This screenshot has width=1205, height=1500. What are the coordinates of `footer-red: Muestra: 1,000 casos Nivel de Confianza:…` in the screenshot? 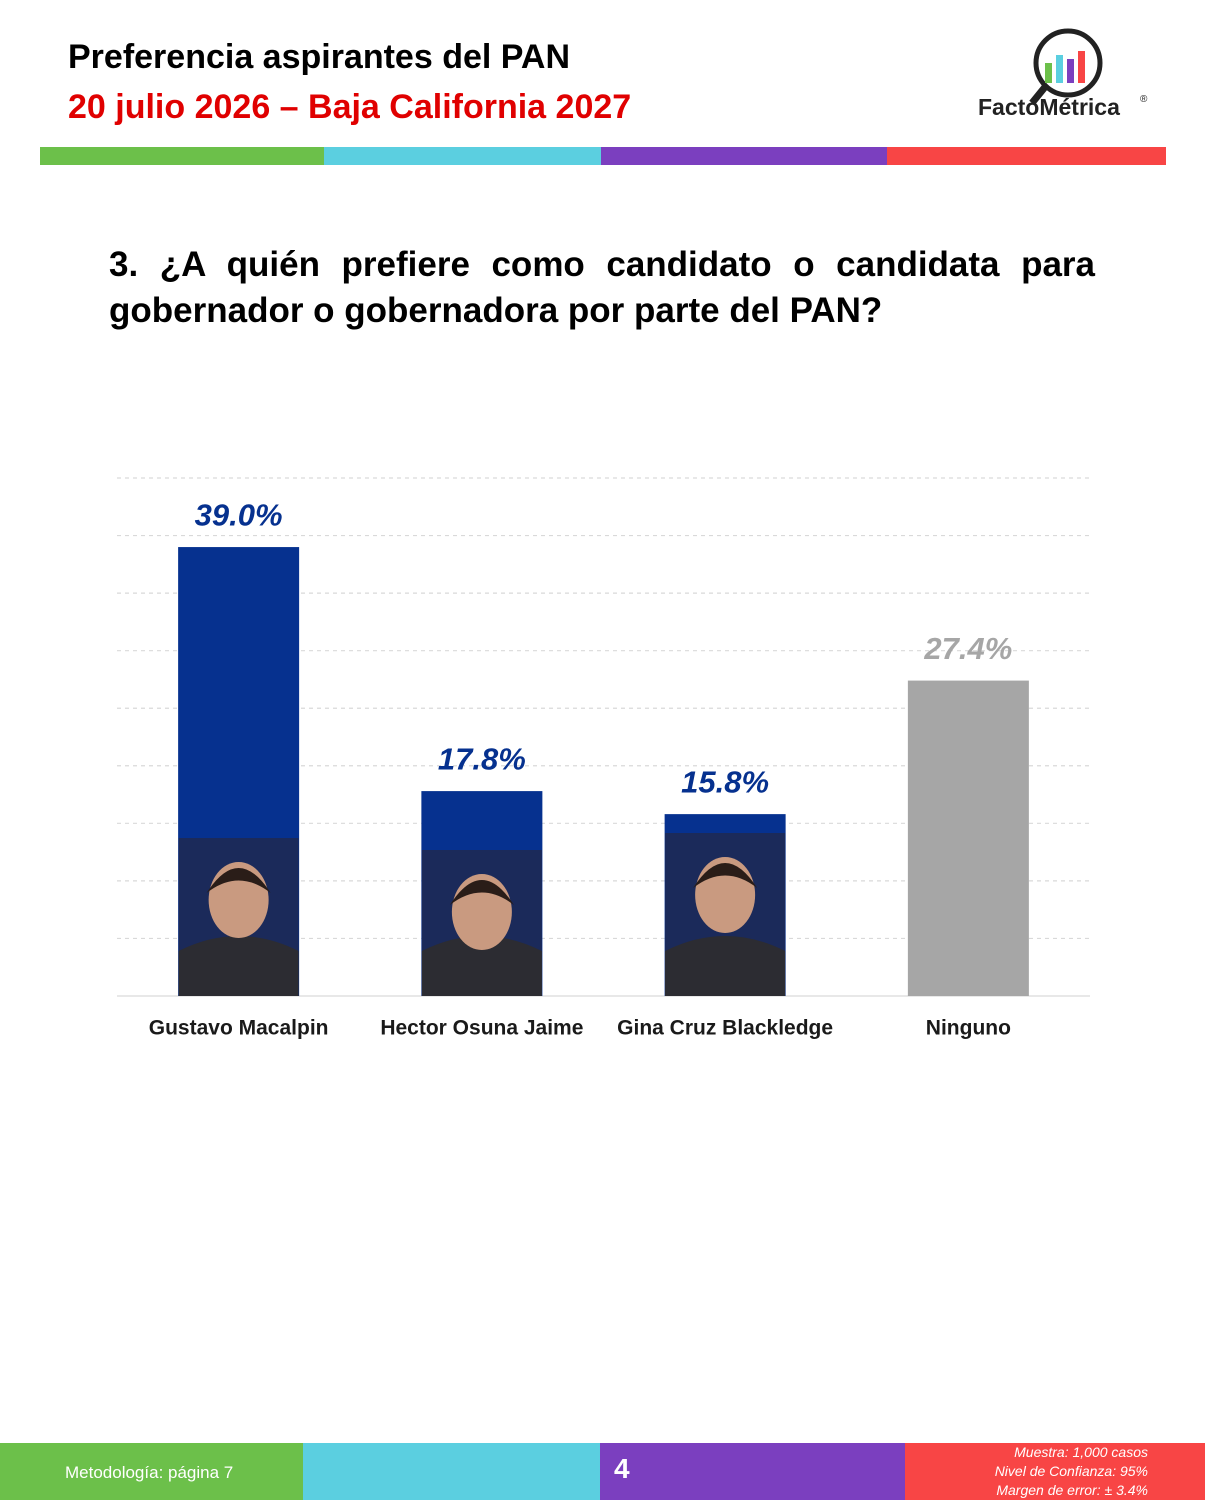 It's located at (1055, 1471).